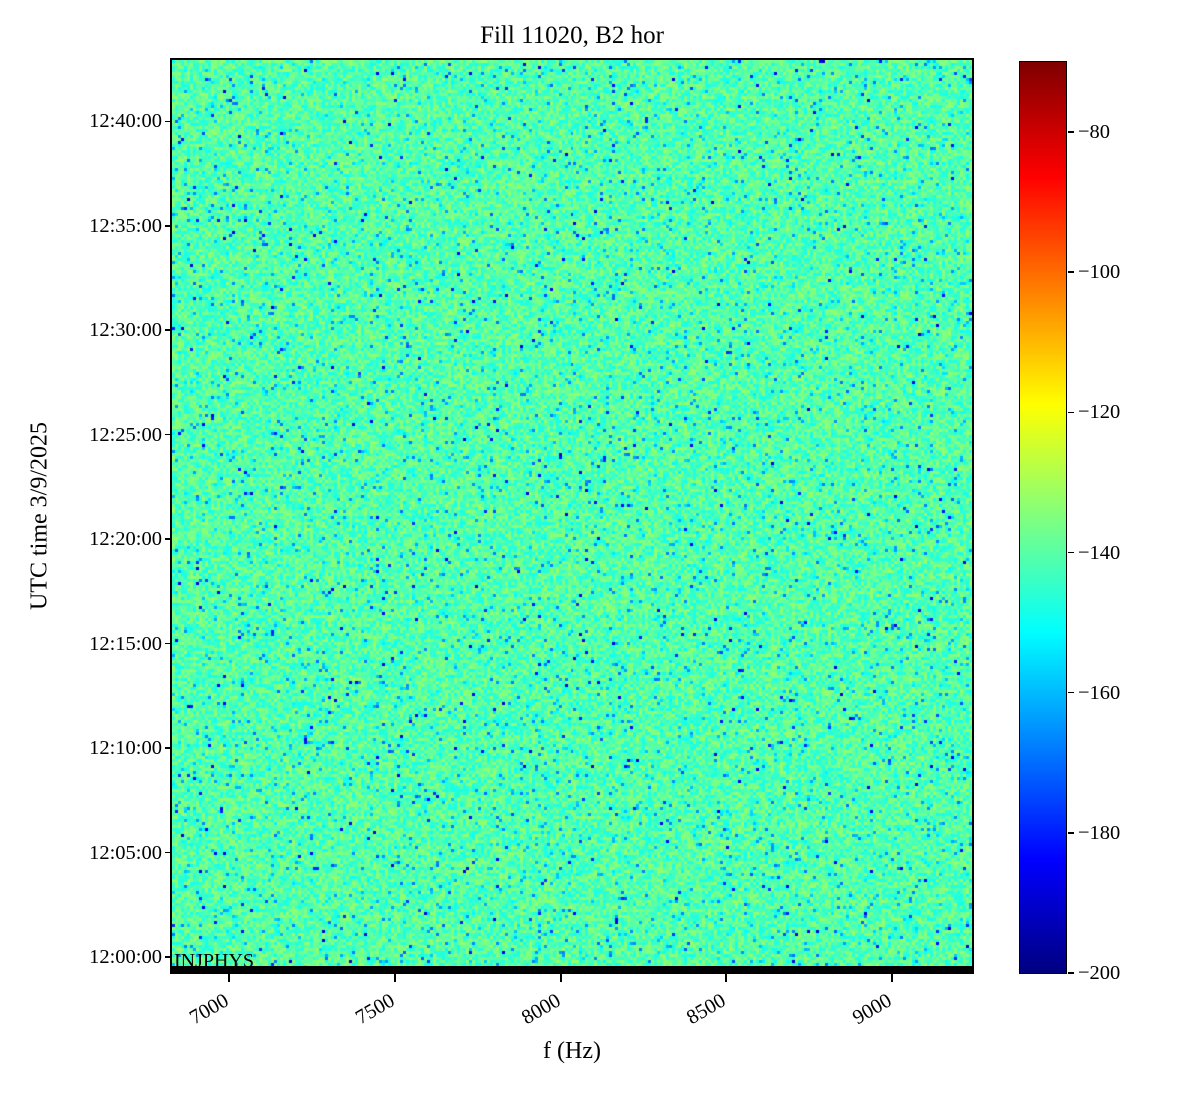  I want to click on x-tick-label: 9000, so click(872, 1009).